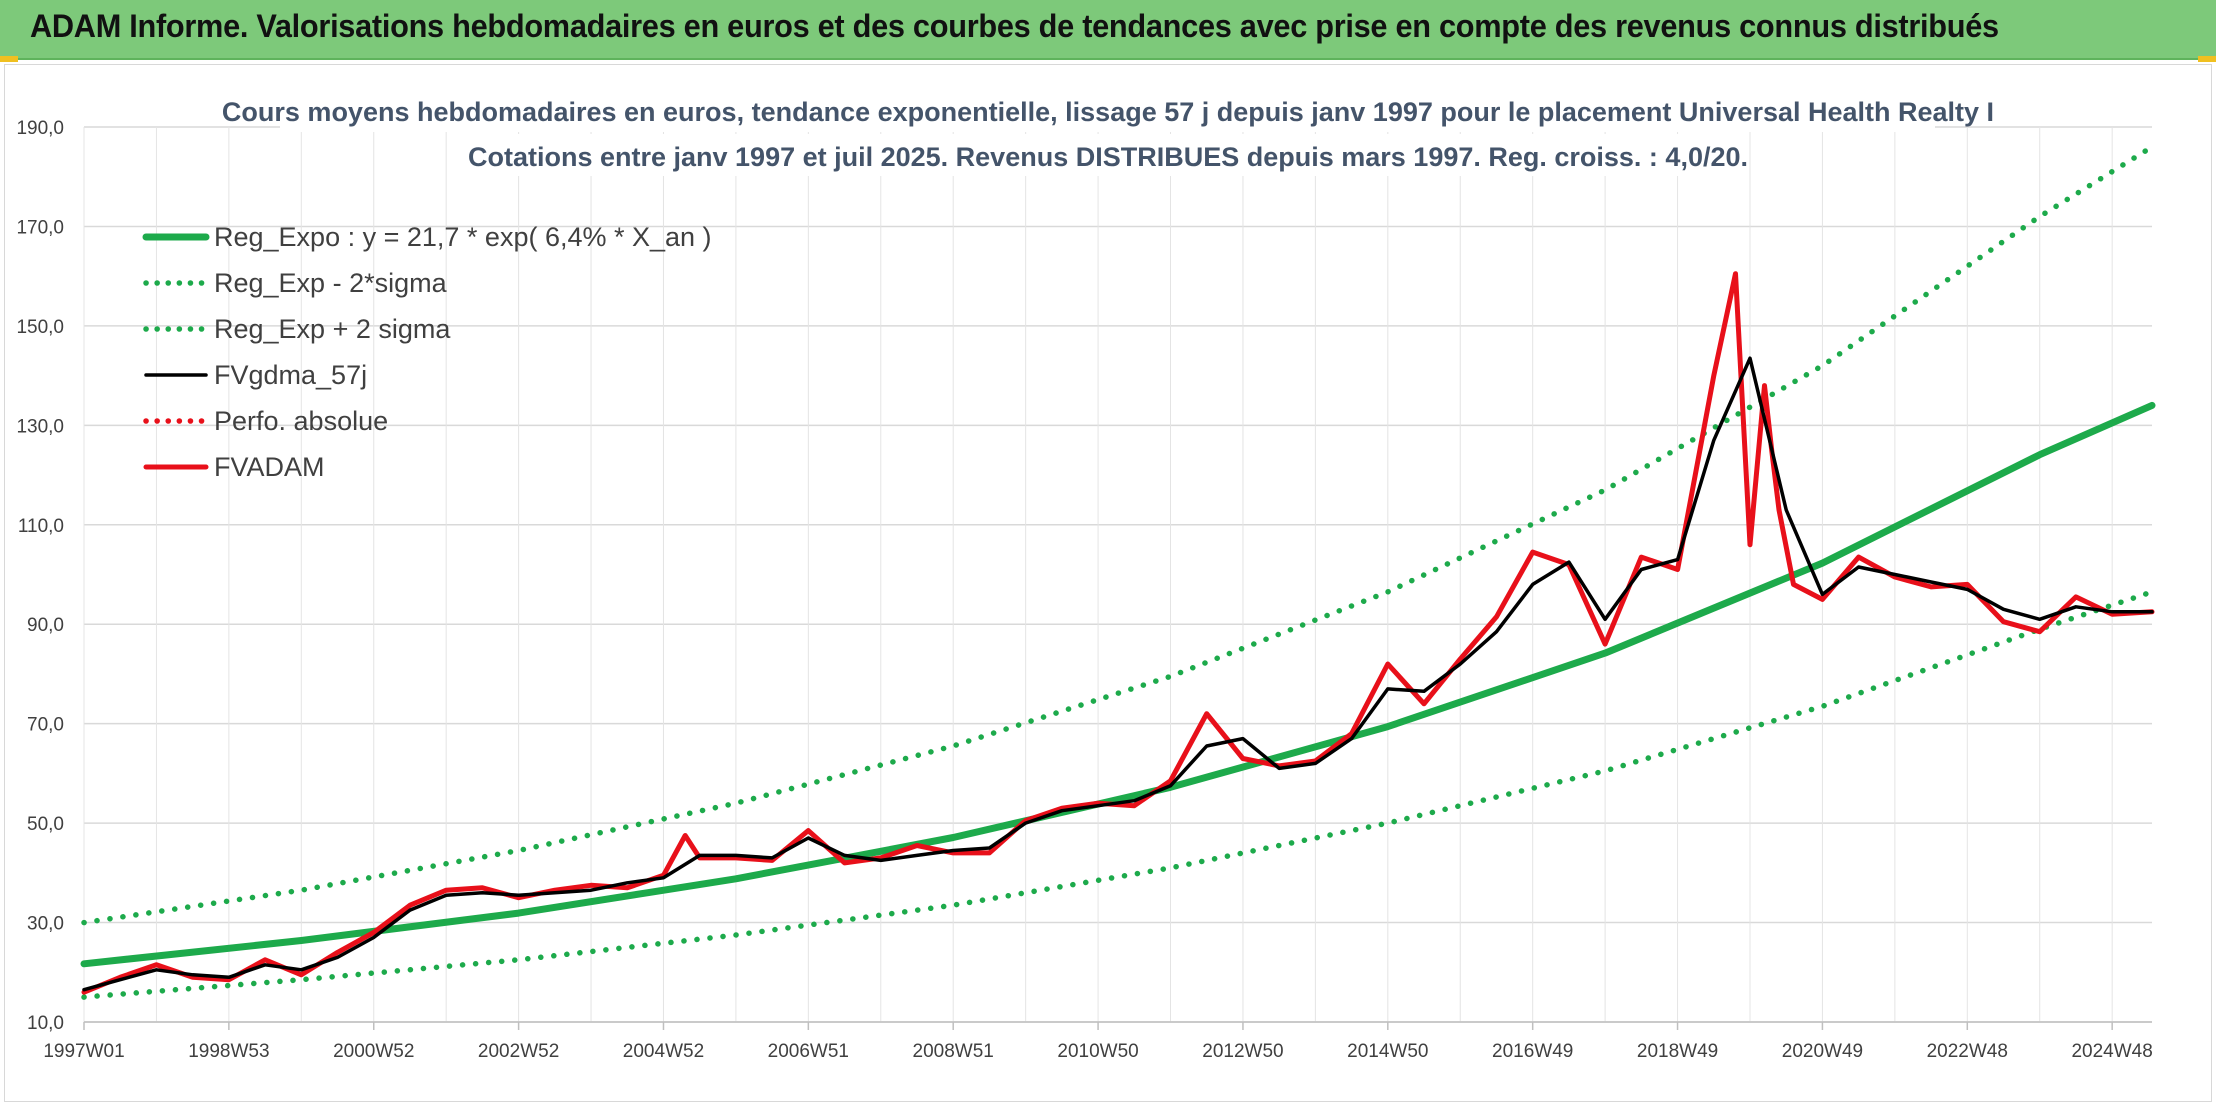 The width and height of the screenshot is (2216, 1106). What do you see at coordinates (1097, 1051) in the screenshot?
I see `x-tick-label: 2010W50` at bounding box center [1097, 1051].